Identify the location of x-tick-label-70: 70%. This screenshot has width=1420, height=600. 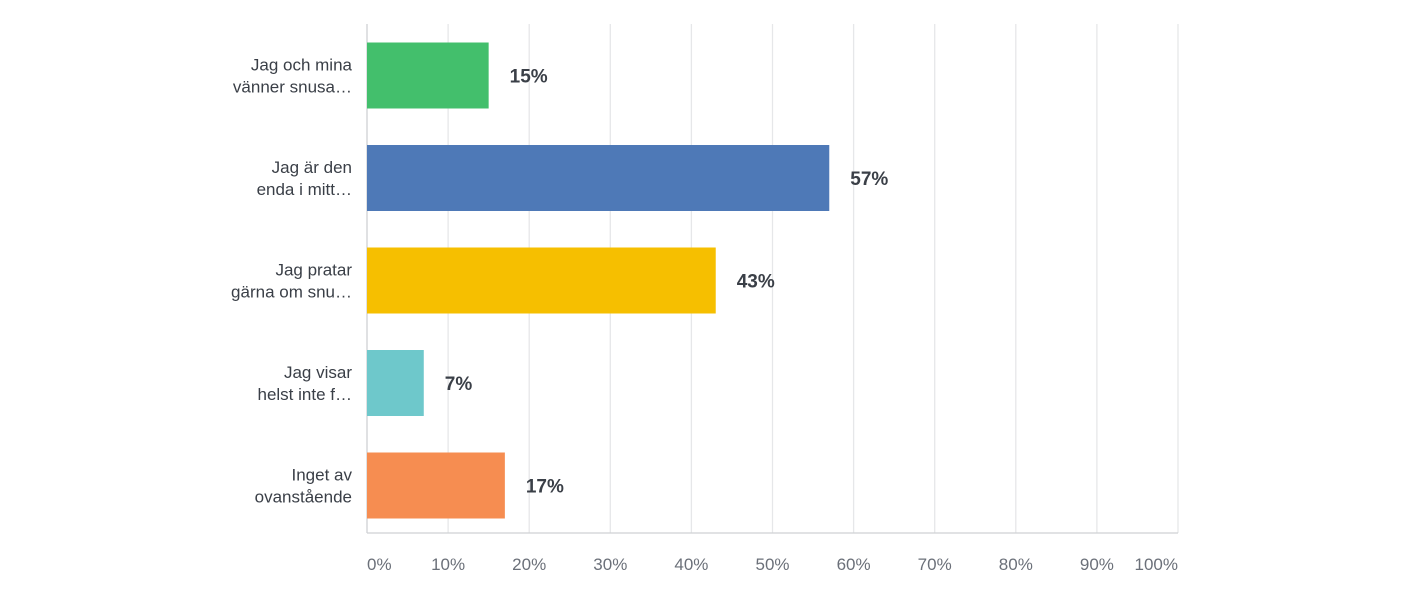
(935, 564).